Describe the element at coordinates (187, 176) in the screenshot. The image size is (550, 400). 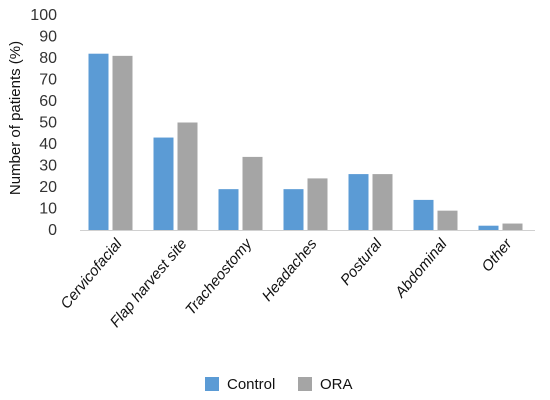
I see `bar-ora-flap-harvest-site` at that location.